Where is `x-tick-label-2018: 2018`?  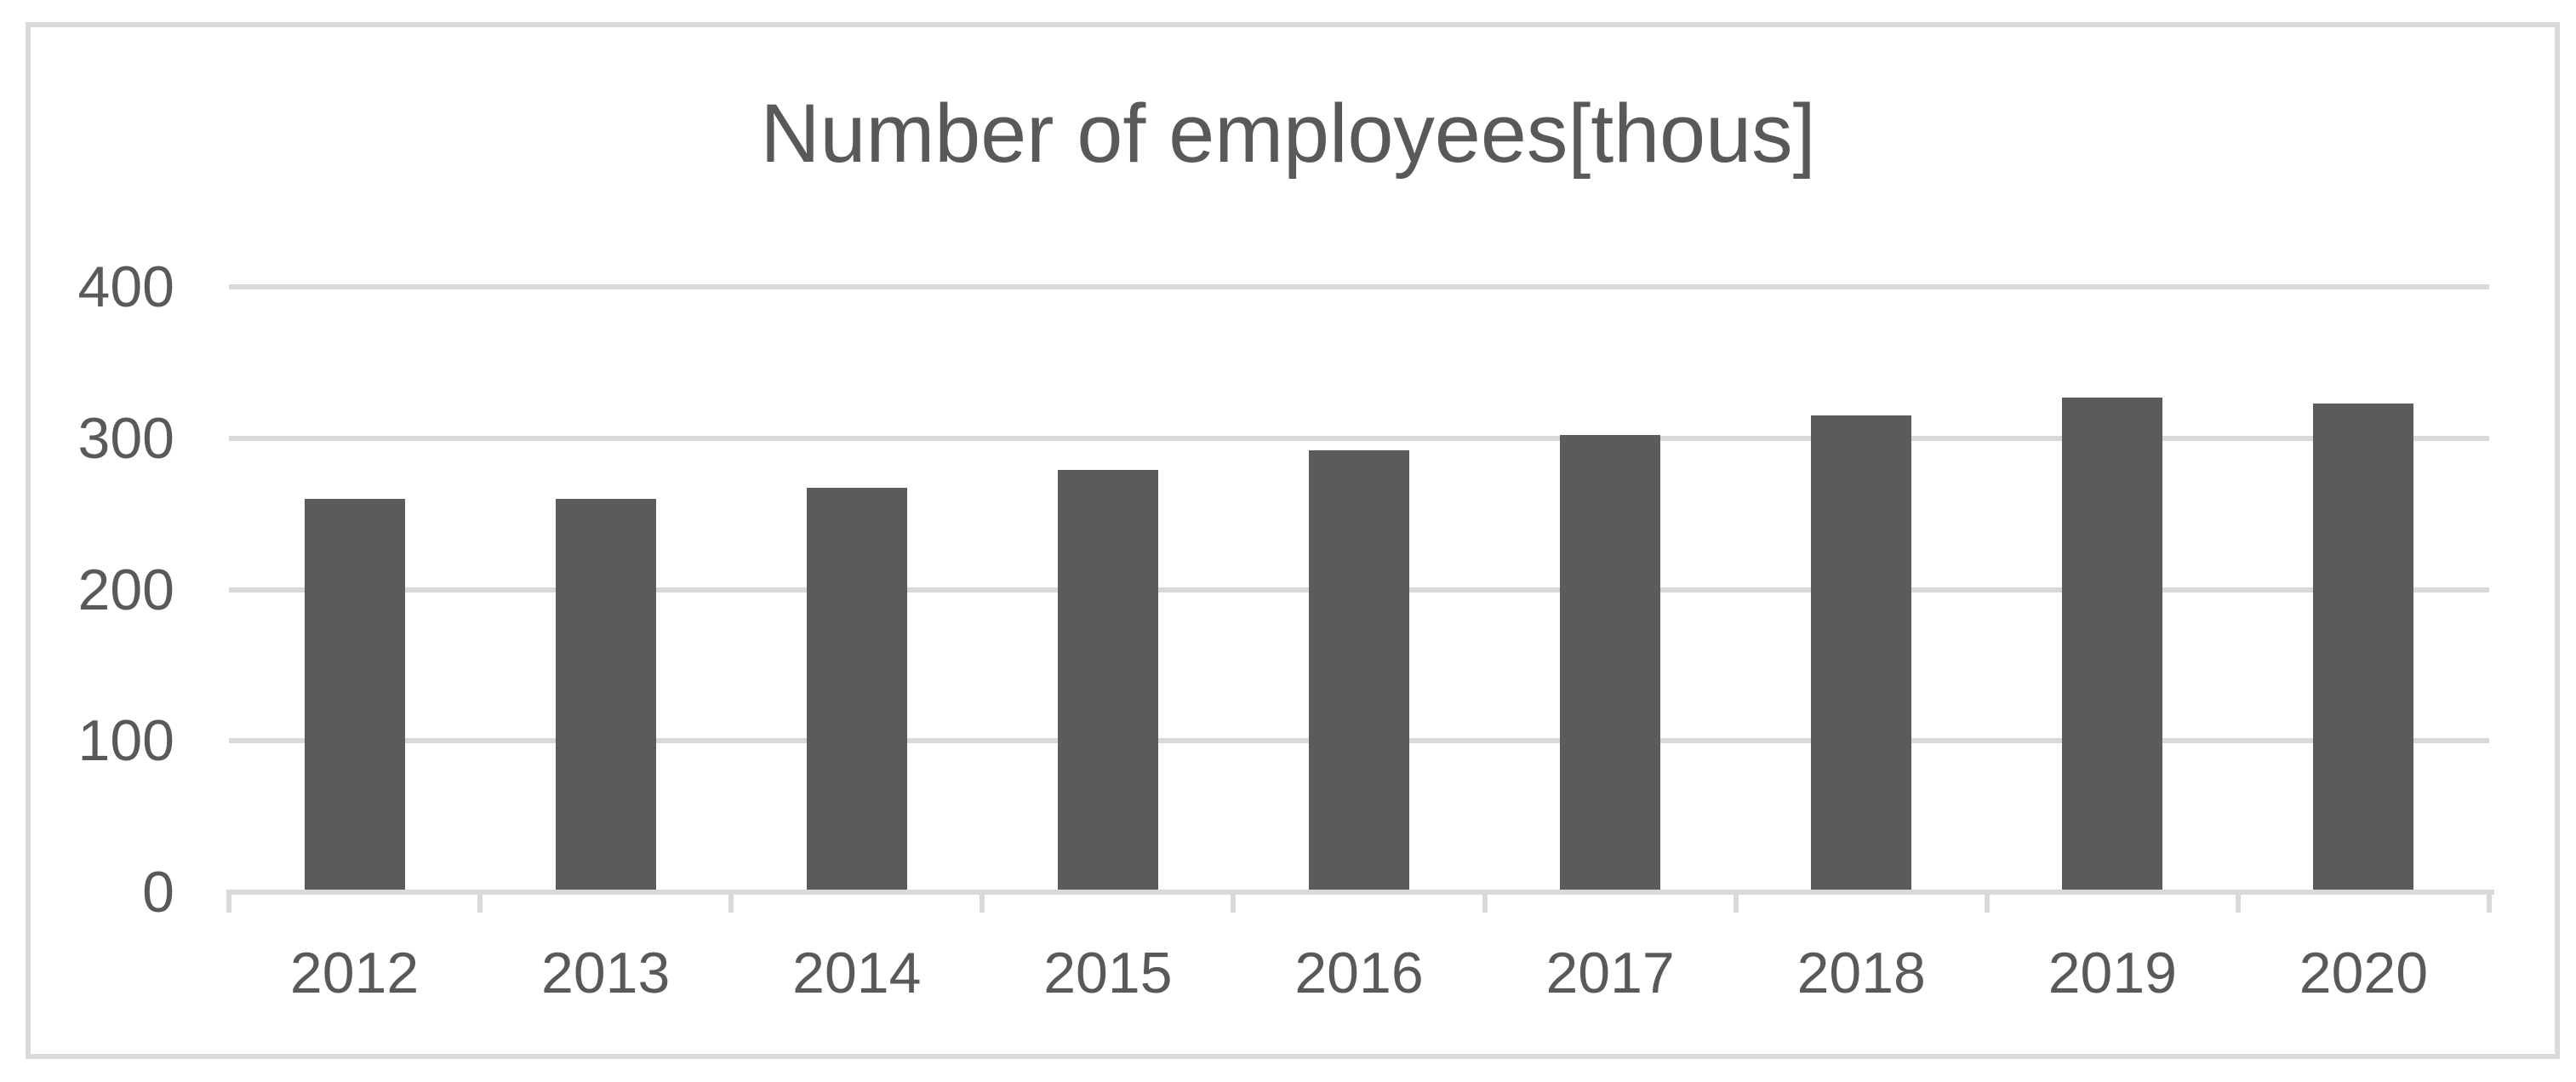
x-tick-label-2018: 2018 is located at coordinates (1861, 973).